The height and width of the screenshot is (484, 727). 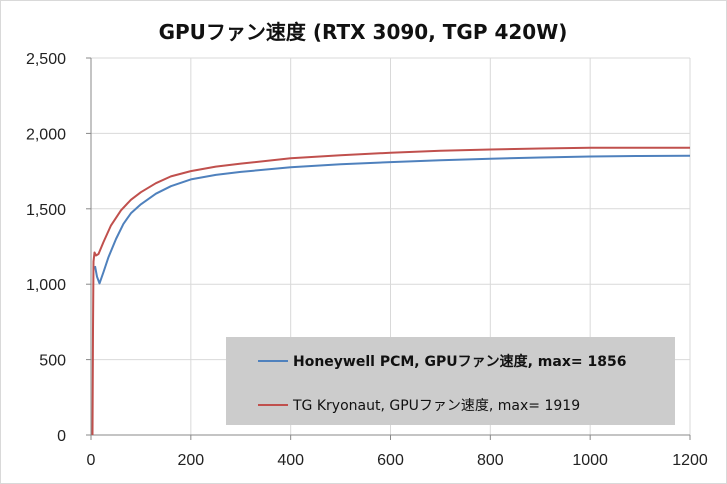 I want to click on x-tick-label: 1200, so click(x=690, y=460).